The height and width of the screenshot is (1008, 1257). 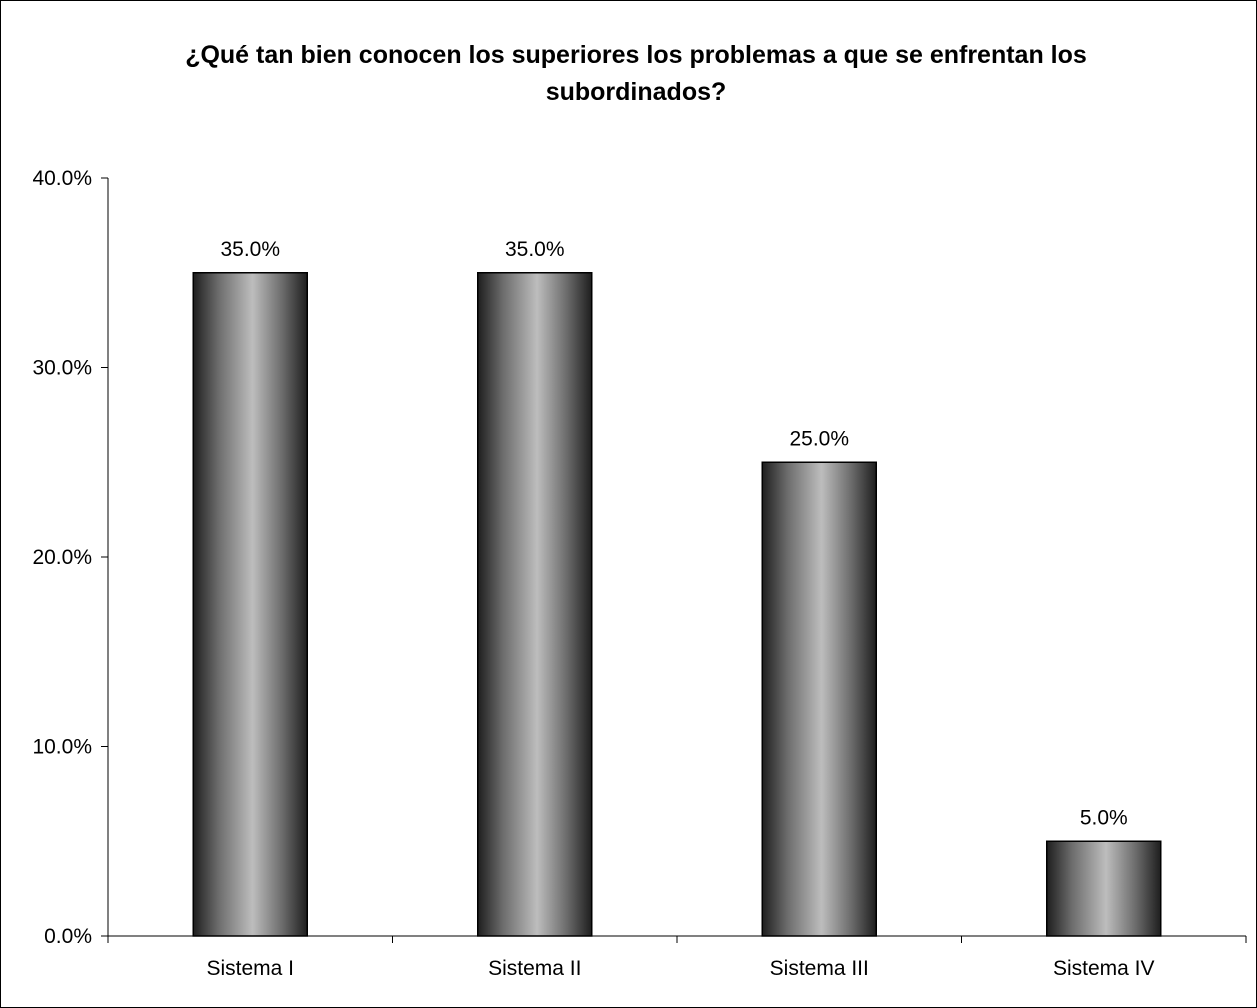 What do you see at coordinates (1104, 968) in the screenshot?
I see `x-tick-label: Sistema IV` at bounding box center [1104, 968].